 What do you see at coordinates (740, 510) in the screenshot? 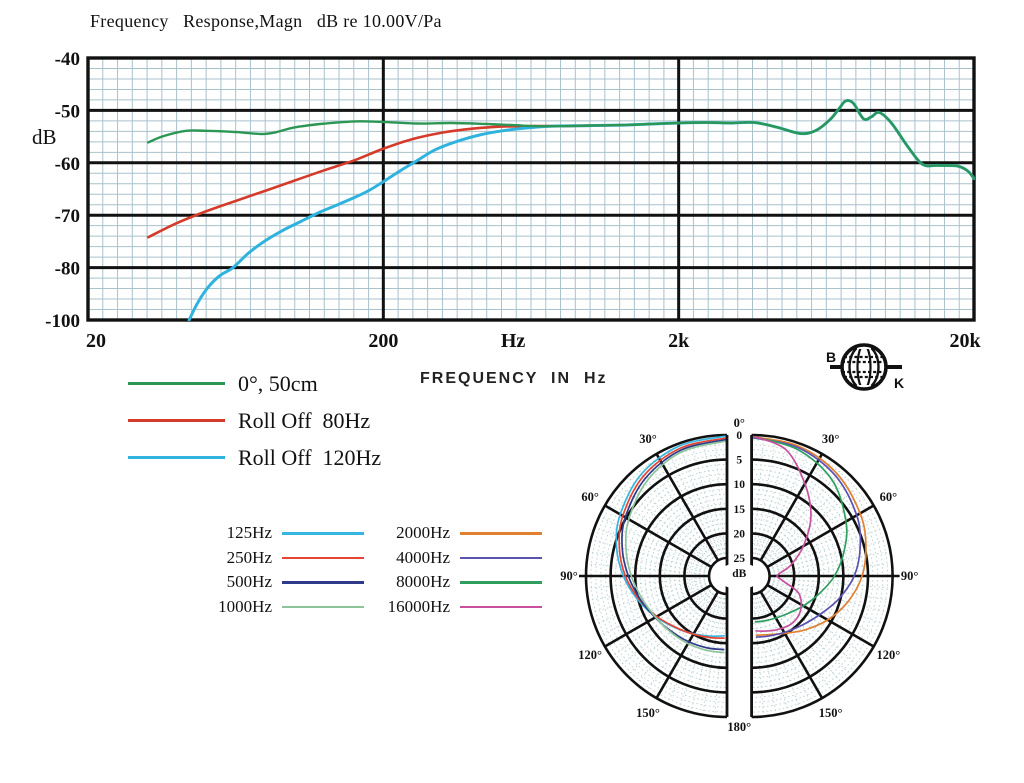
I see `polar-radial-label: 15` at bounding box center [740, 510].